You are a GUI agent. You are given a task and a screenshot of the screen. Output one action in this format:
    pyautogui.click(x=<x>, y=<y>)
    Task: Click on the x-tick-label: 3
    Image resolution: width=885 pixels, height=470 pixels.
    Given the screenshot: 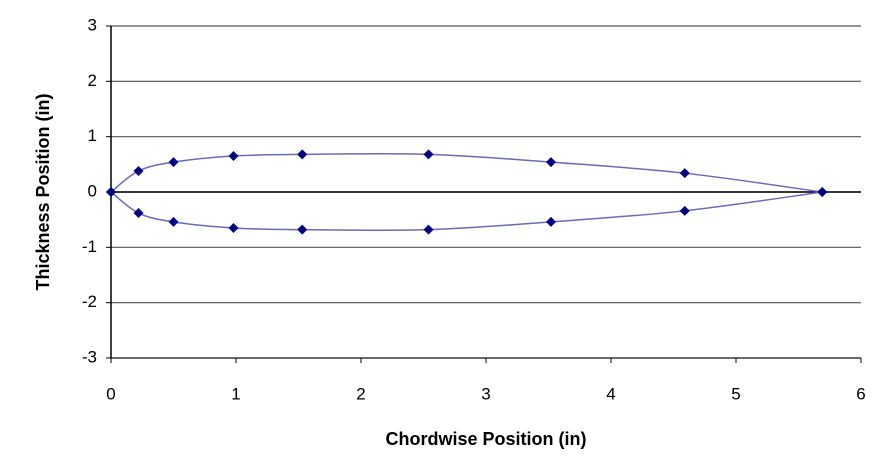 What is the action you would take?
    pyautogui.click(x=485, y=393)
    